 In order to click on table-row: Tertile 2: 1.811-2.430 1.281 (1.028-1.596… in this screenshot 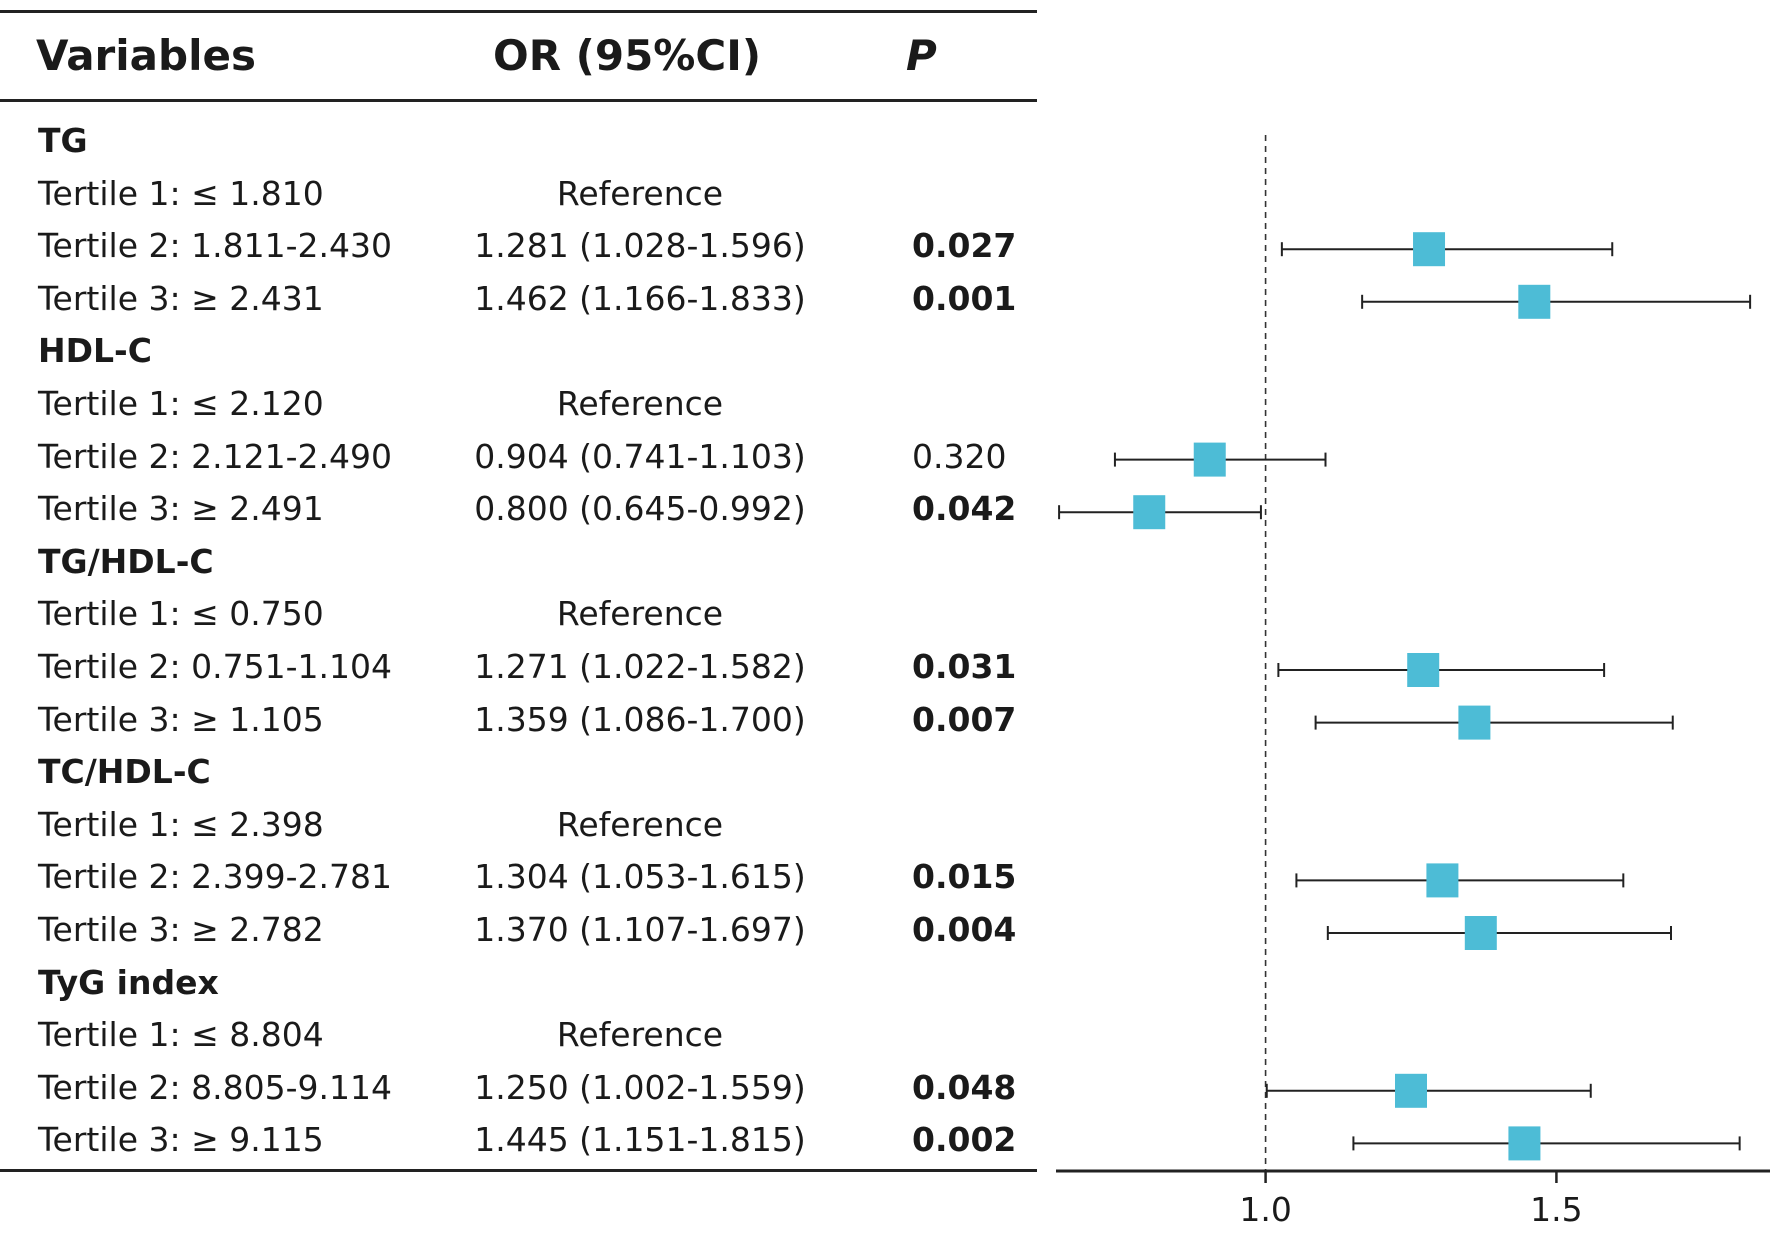, I will do `click(520, 246)`.